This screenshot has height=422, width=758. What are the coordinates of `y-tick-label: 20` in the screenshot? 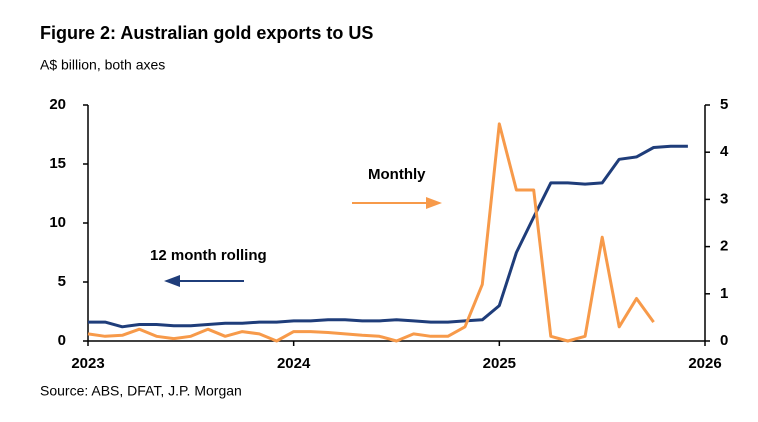 It's located at (57, 104).